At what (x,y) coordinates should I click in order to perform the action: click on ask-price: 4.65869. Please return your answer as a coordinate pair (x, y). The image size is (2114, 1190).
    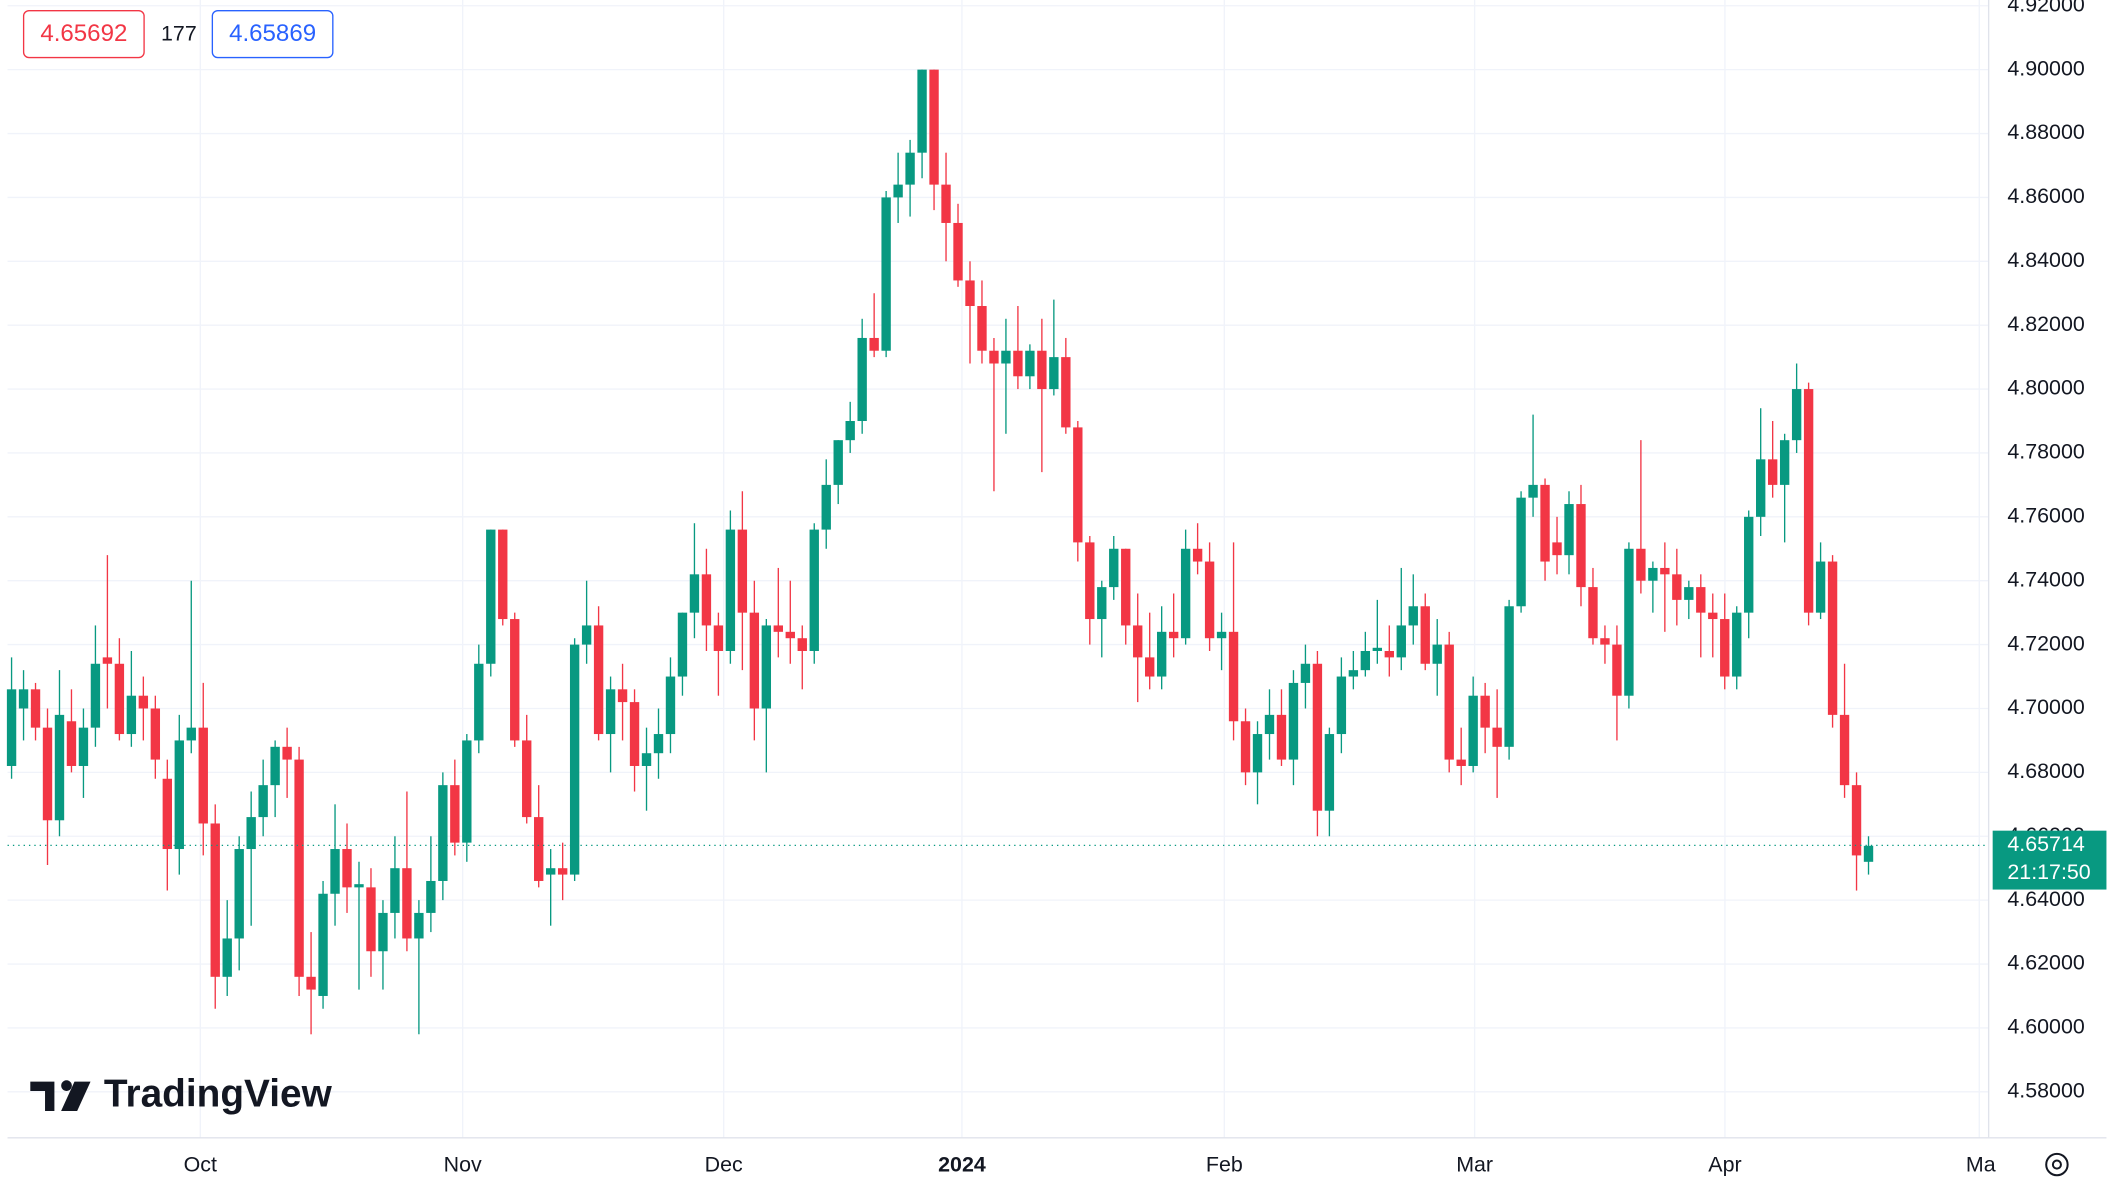
    Looking at the image, I should click on (272, 33).